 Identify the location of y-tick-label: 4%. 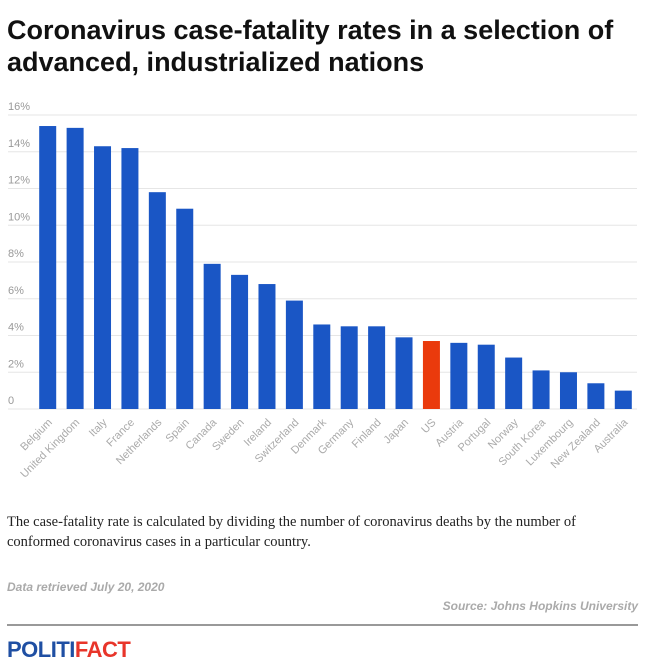
(16, 328).